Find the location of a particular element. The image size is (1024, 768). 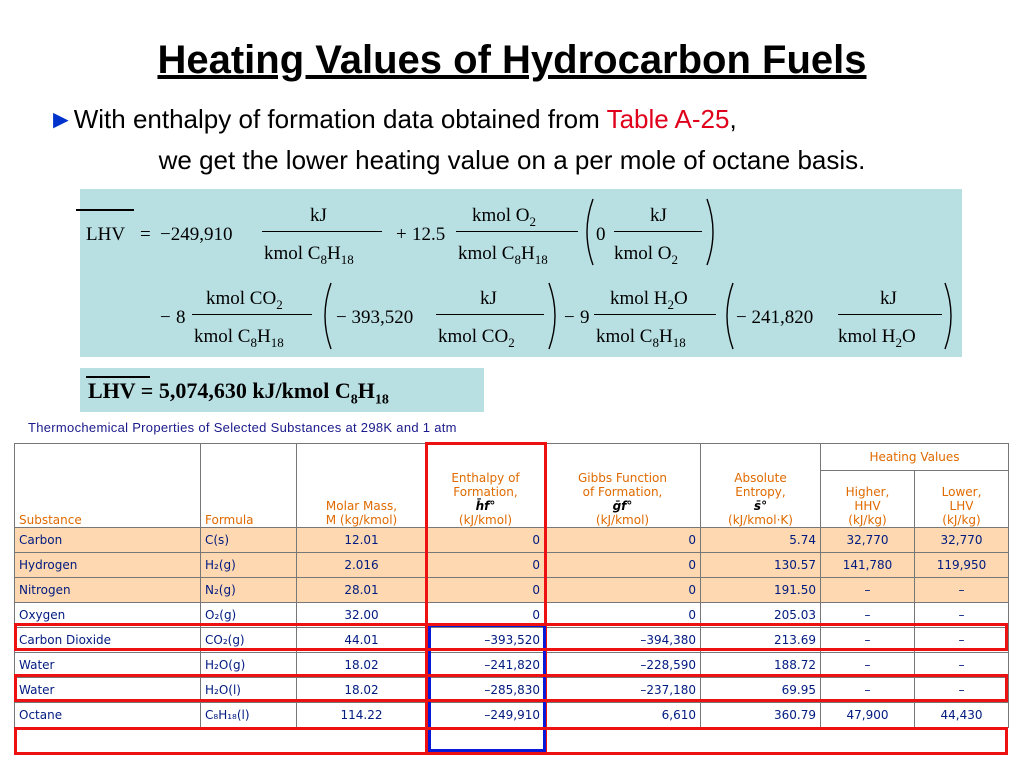

table-row: Carbon C(s) 12.01 0 0 5.74 32,770 32,770 is located at coordinates (512, 540).